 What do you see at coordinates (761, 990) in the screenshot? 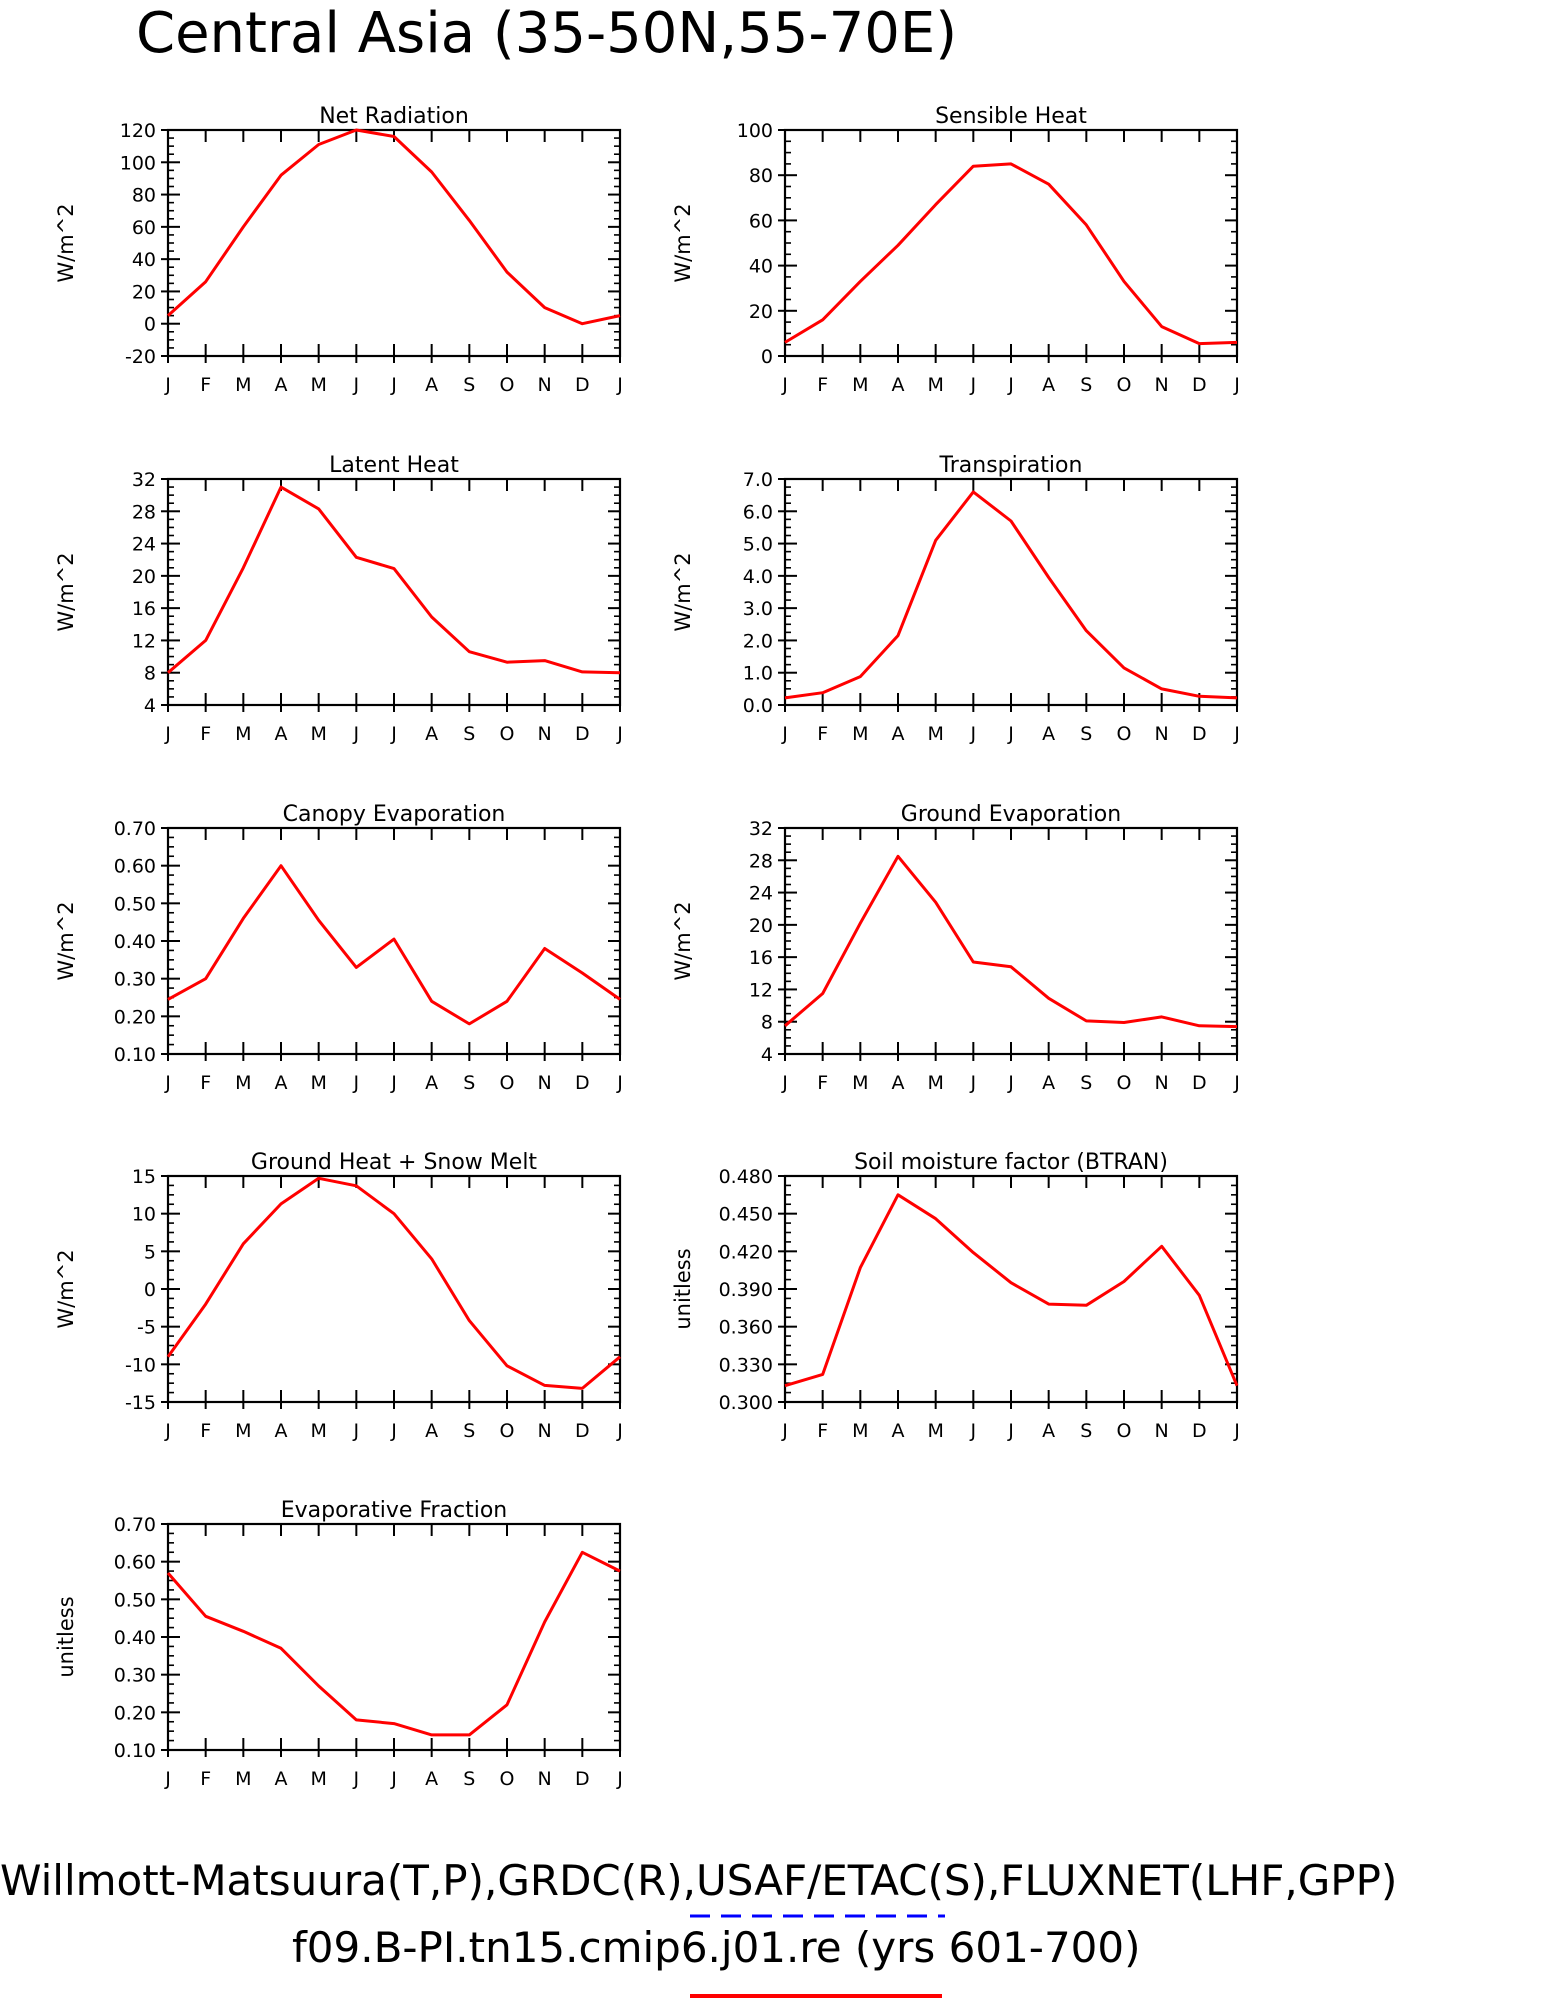
I see `y-tick-label: 12` at bounding box center [761, 990].